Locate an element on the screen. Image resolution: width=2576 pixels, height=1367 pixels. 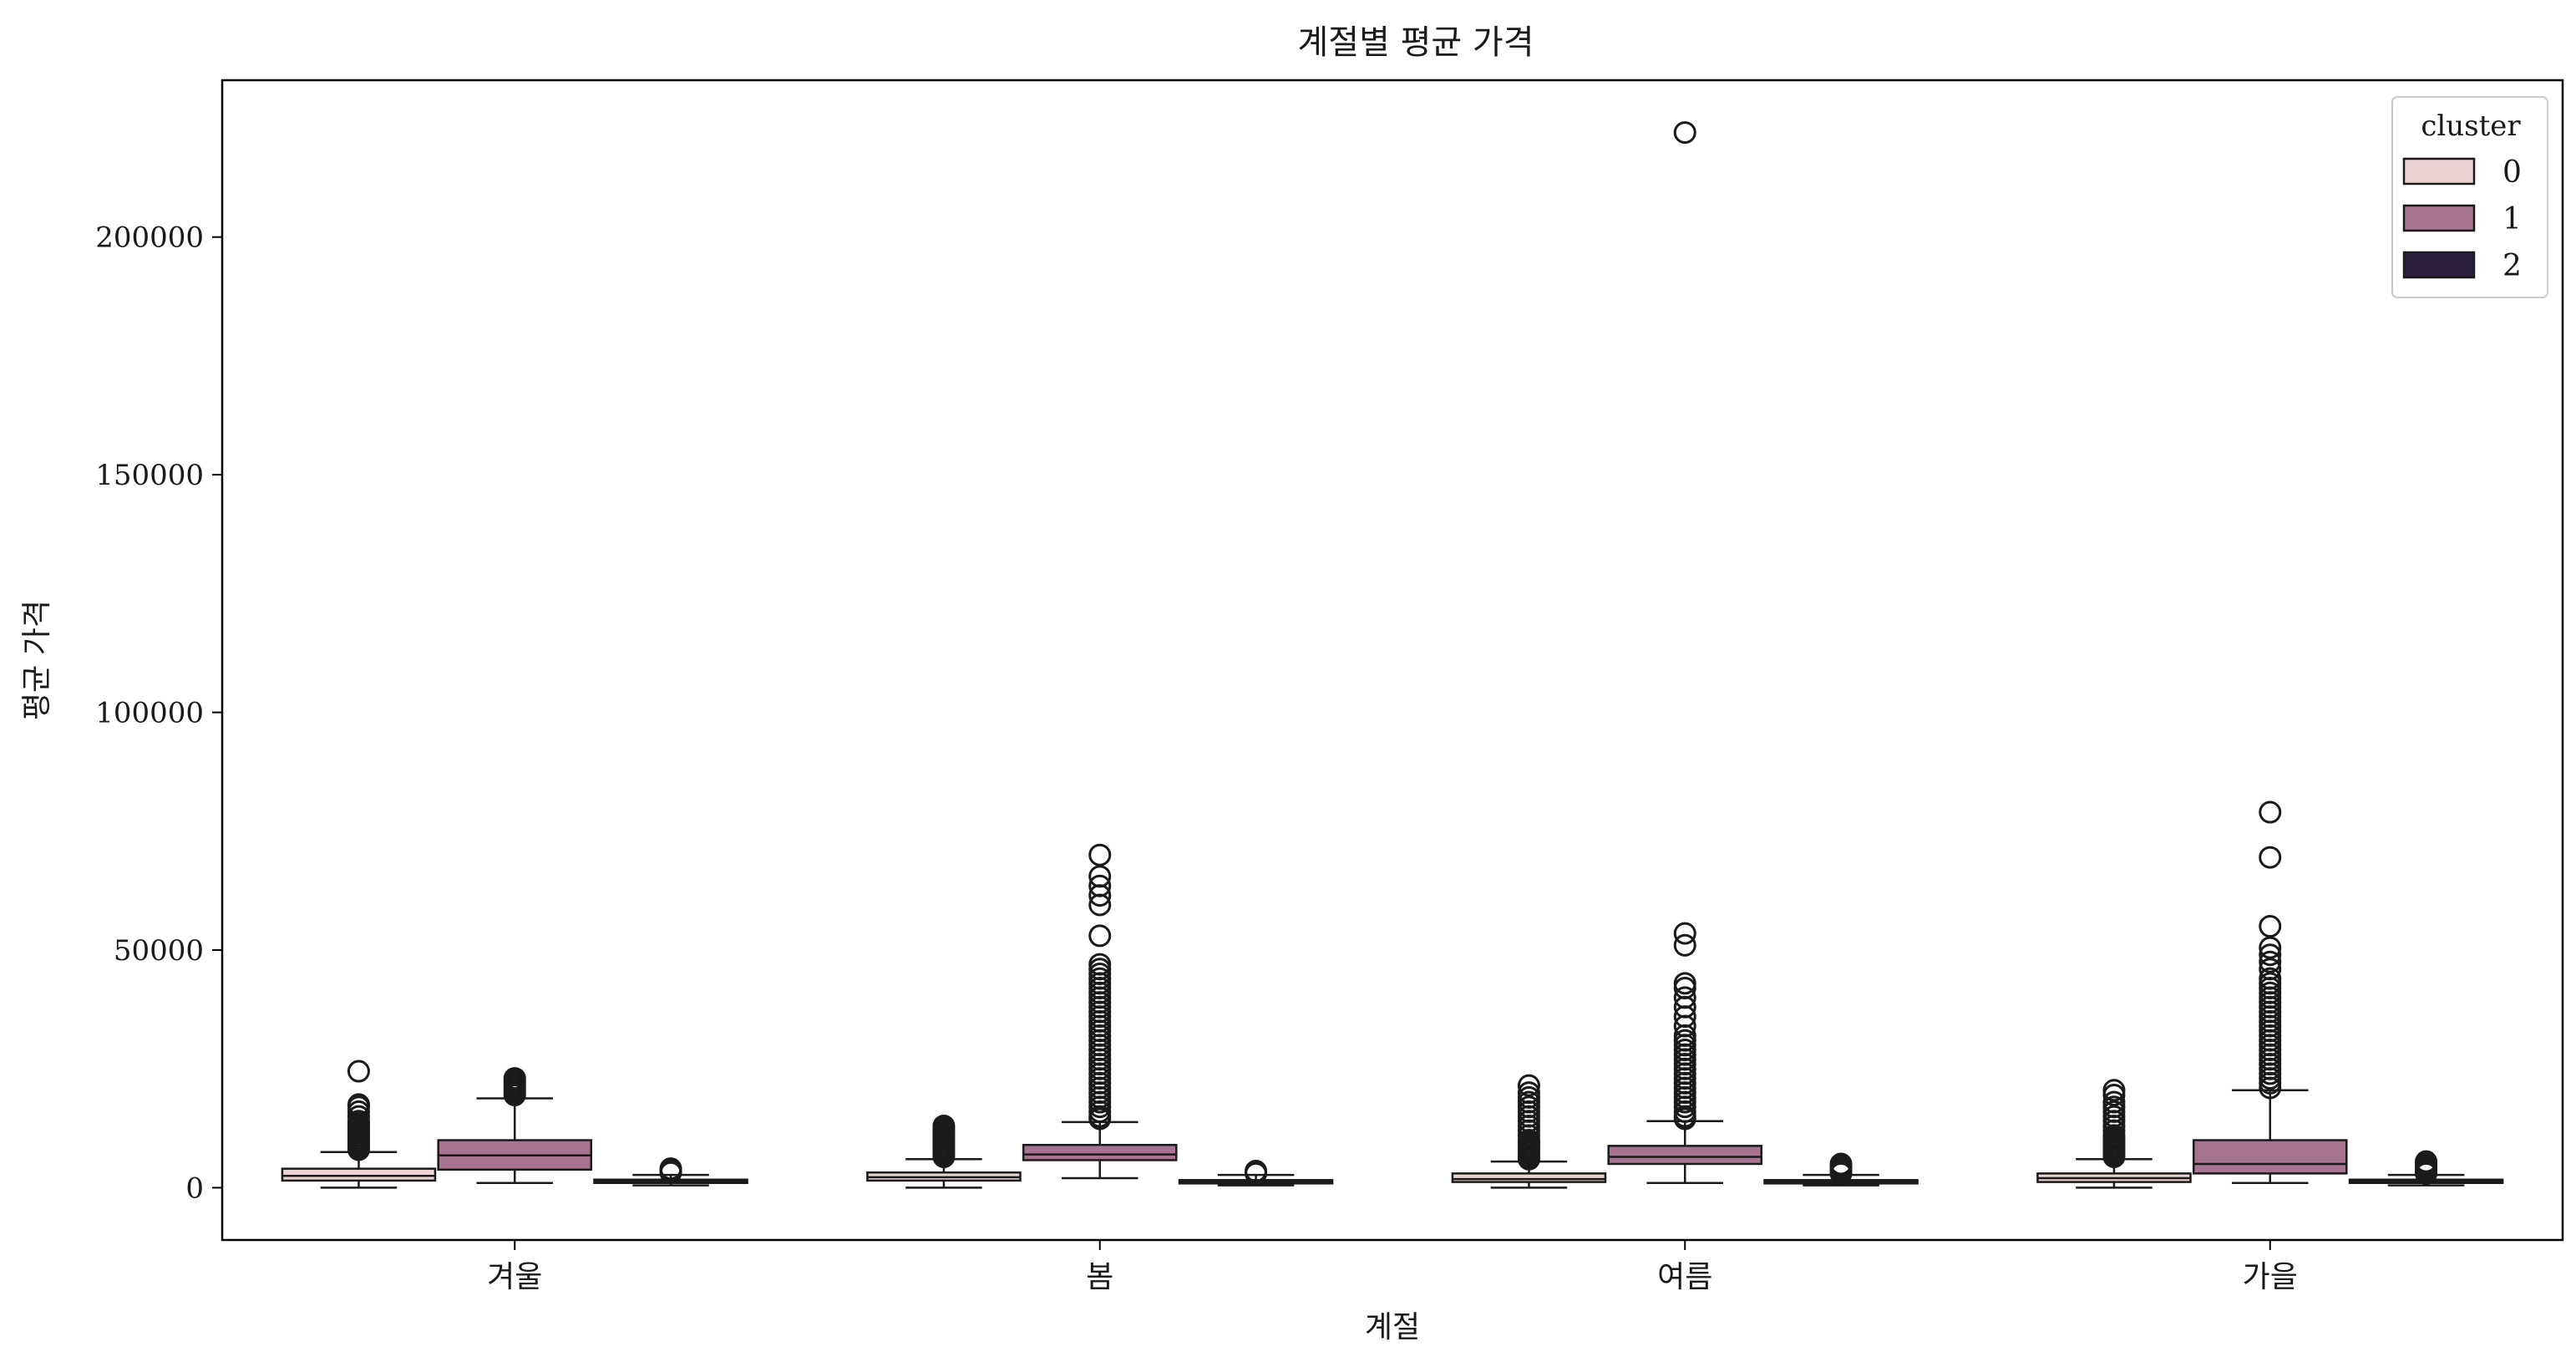
box-봄-cluster-1 is located at coordinates (1100, 1011).